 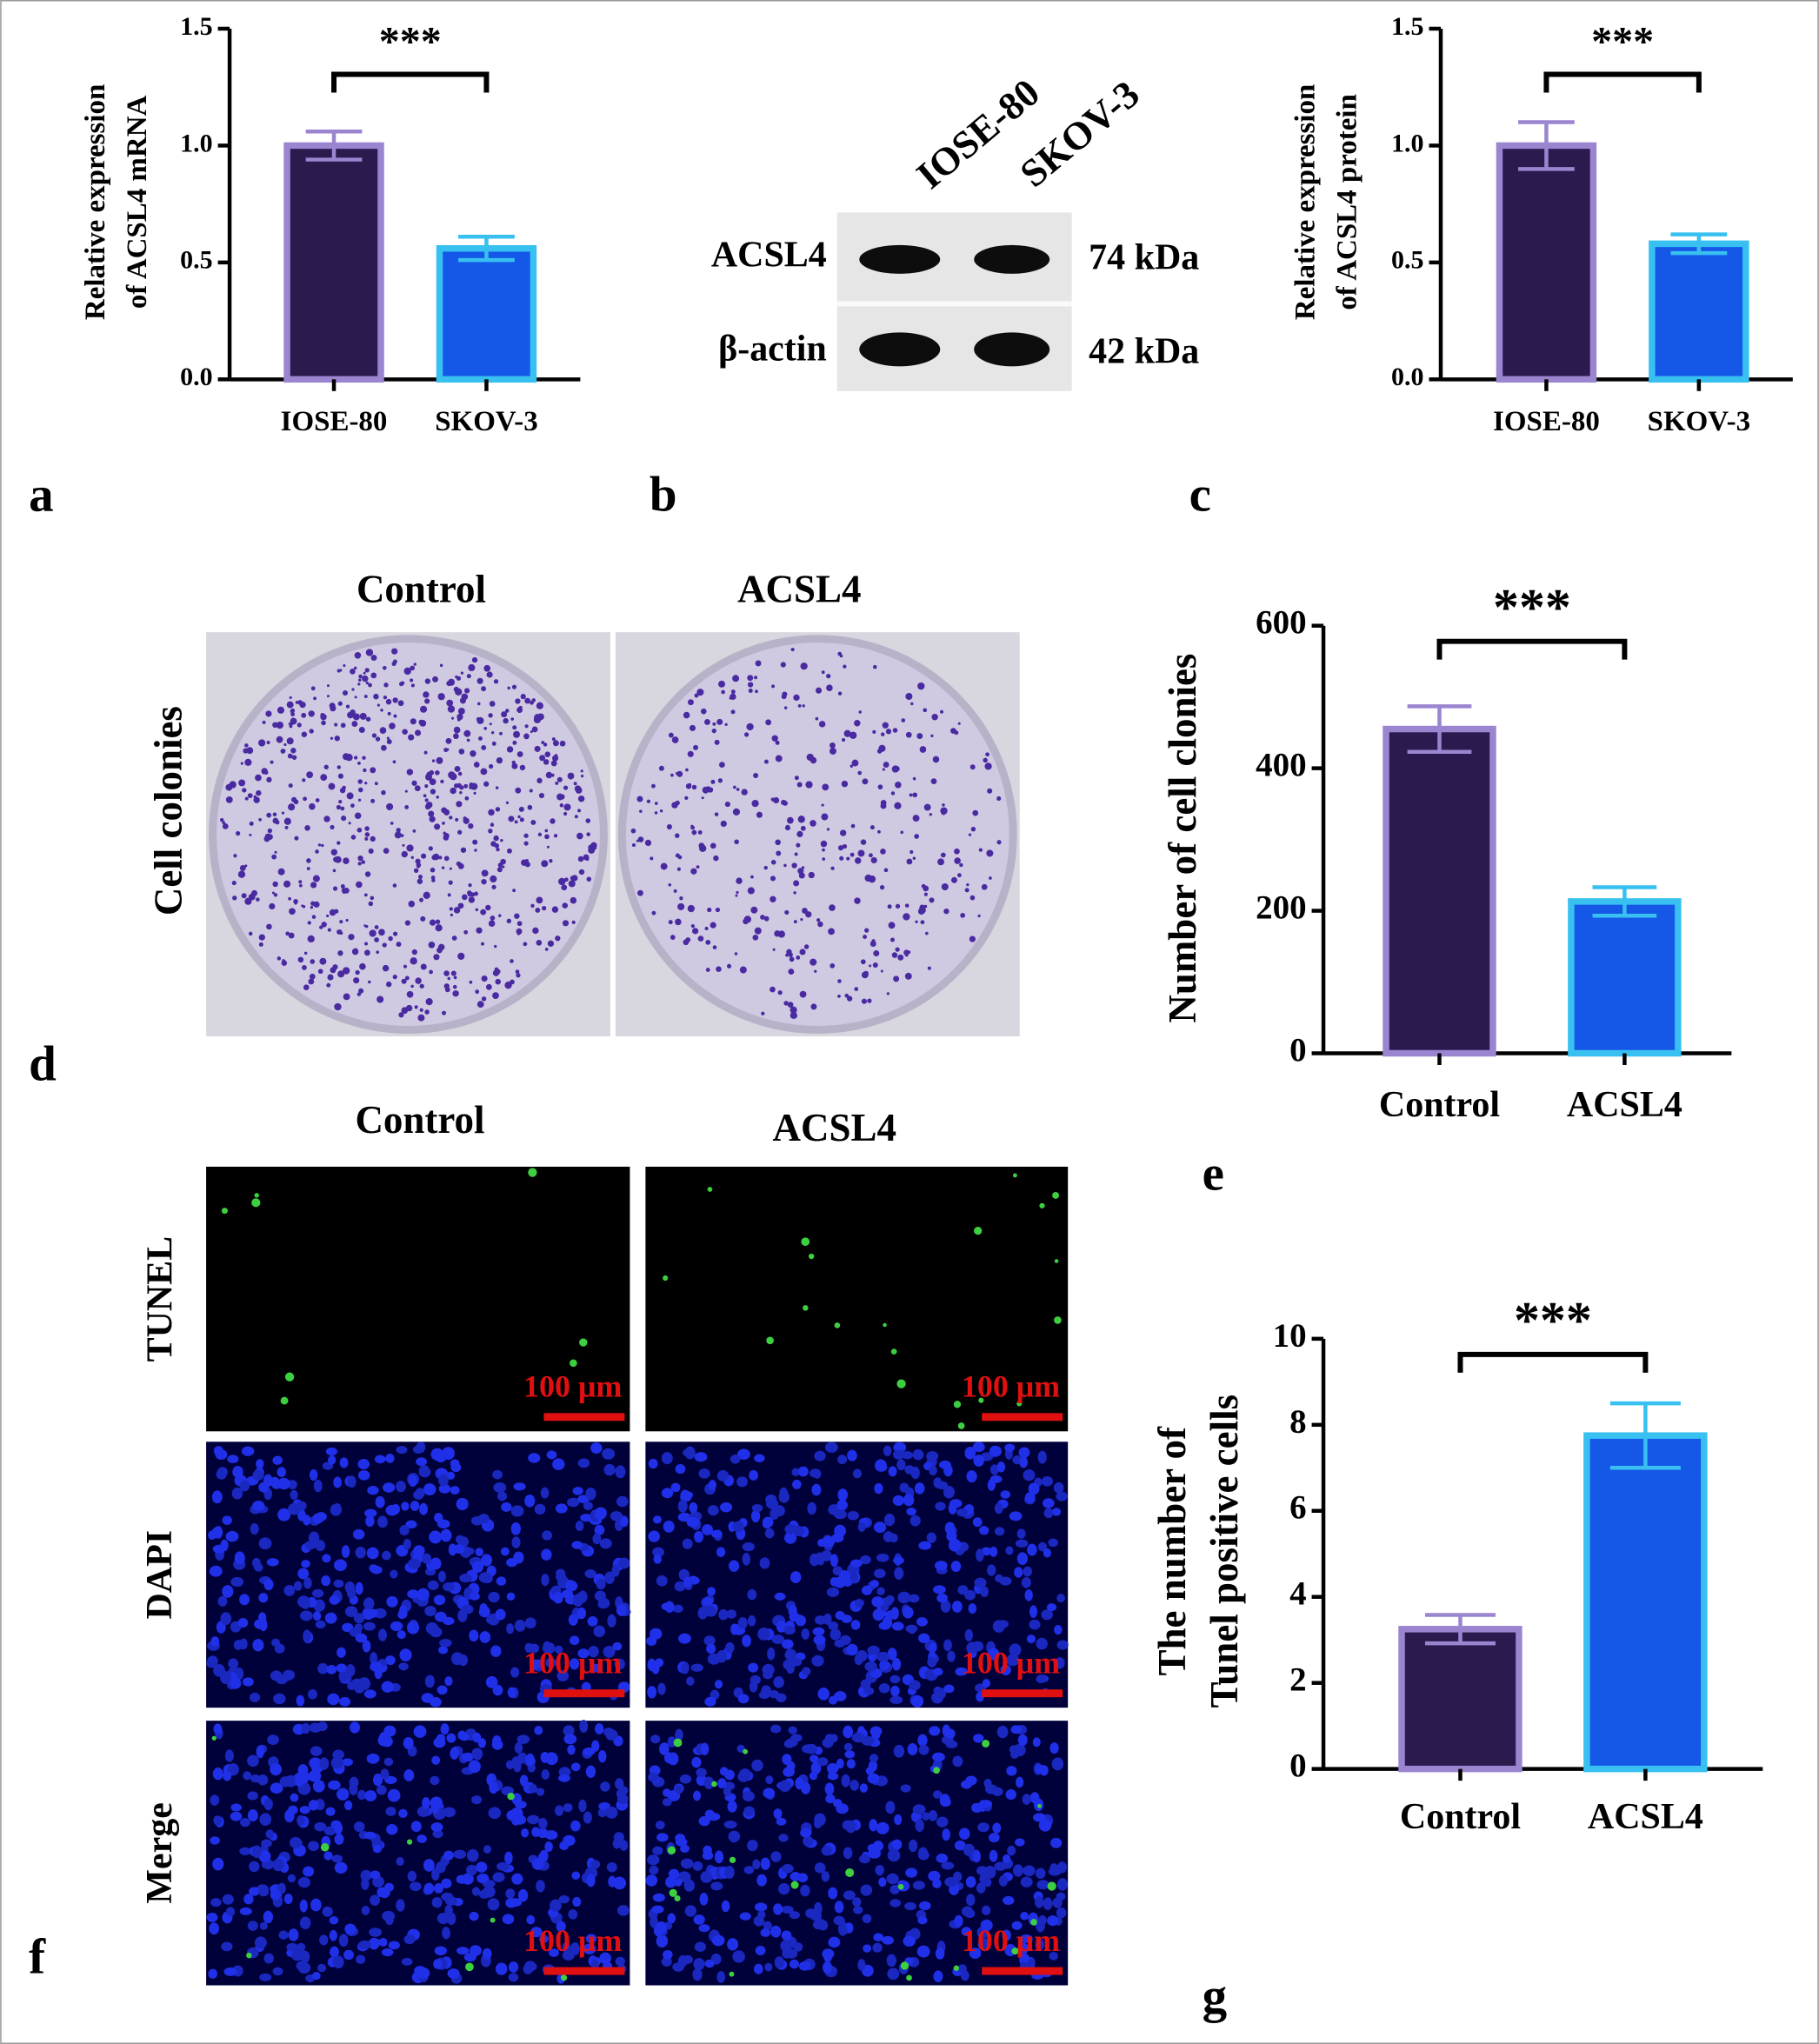 I want to click on y-tick-label: 400, so click(x=1281, y=765).